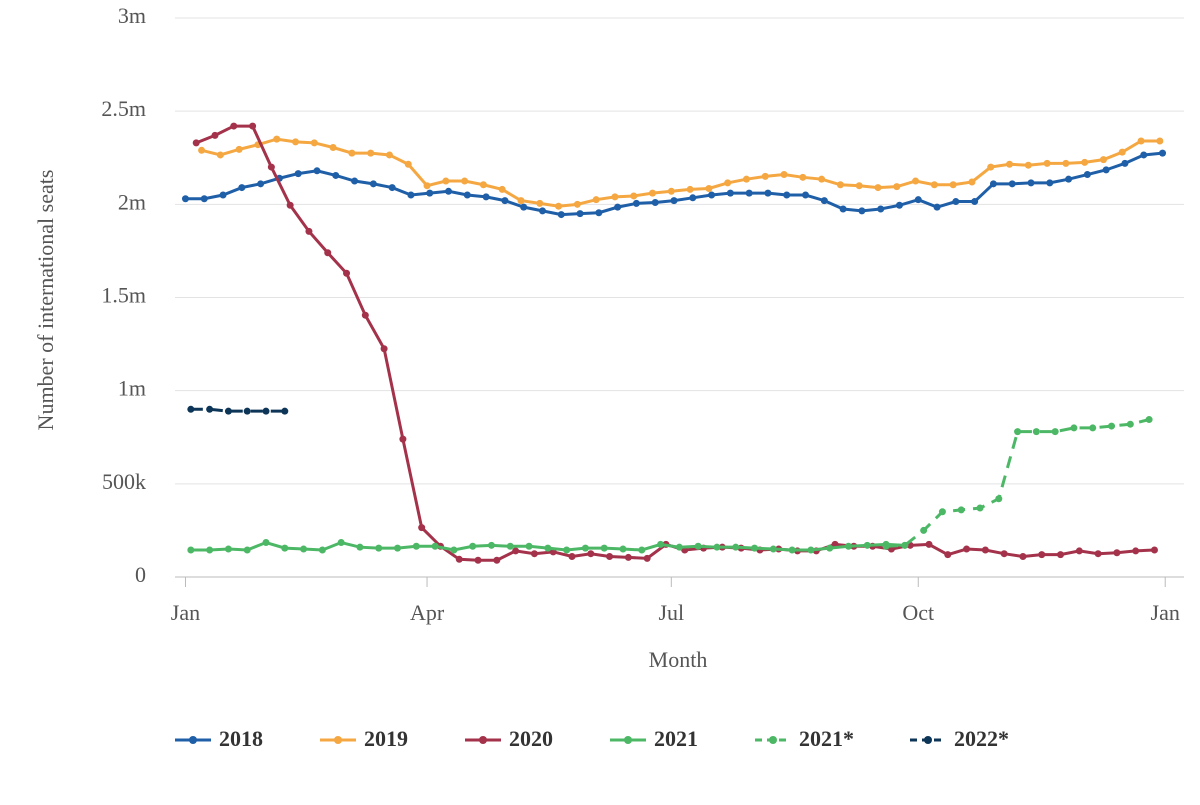 The width and height of the screenshot is (1200, 805). What do you see at coordinates (185, 612) in the screenshot?
I see `x-tick-label: Jan` at bounding box center [185, 612].